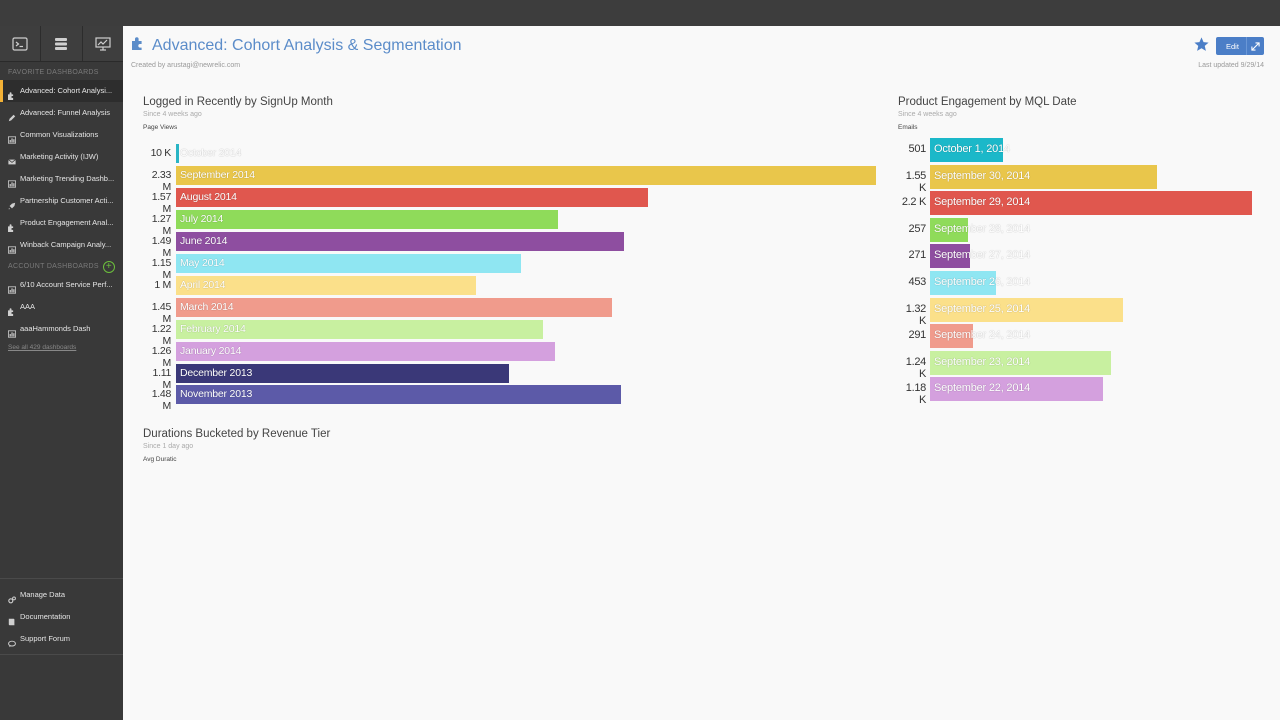 This screenshot has height=720, width=1280. I want to click on sidebar-item-account-dashboard: aaaHammonds Dash, so click(61, 329).